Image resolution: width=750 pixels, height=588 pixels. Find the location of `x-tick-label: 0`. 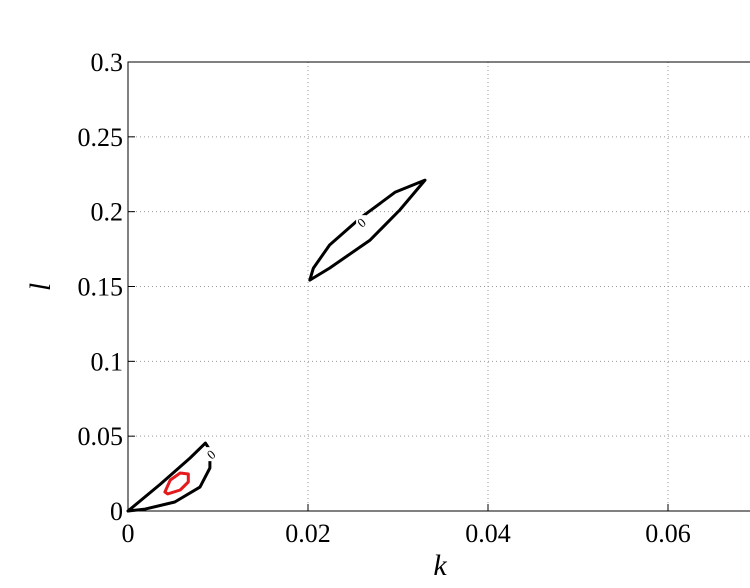

x-tick-label: 0 is located at coordinates (128, 533).